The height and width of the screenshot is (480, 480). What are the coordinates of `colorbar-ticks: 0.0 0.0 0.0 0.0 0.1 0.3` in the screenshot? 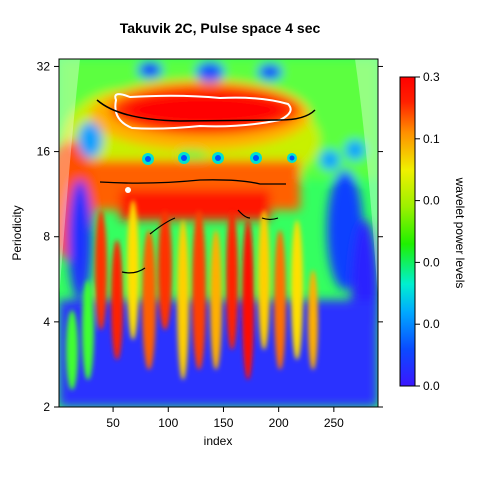 It's located at (427, 231).